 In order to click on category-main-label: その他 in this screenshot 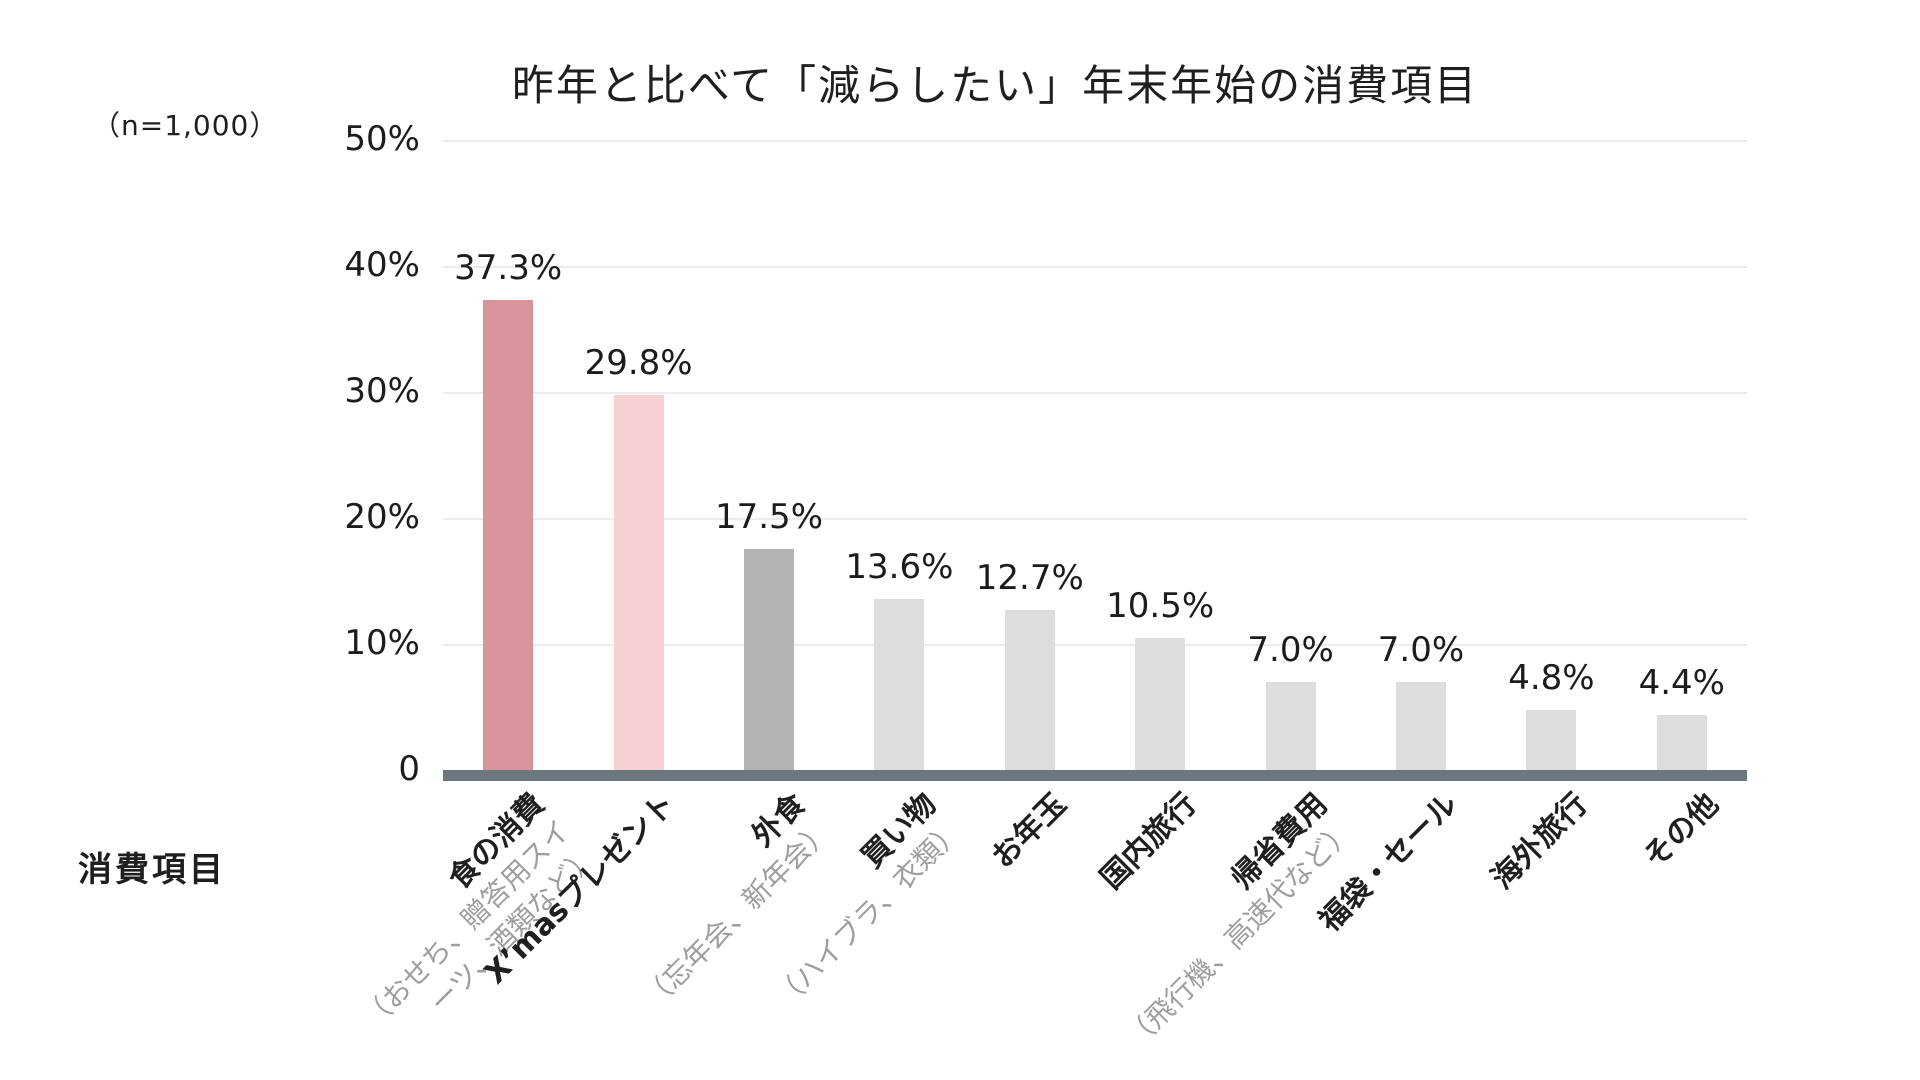, I will do `click(1681, 831)`.